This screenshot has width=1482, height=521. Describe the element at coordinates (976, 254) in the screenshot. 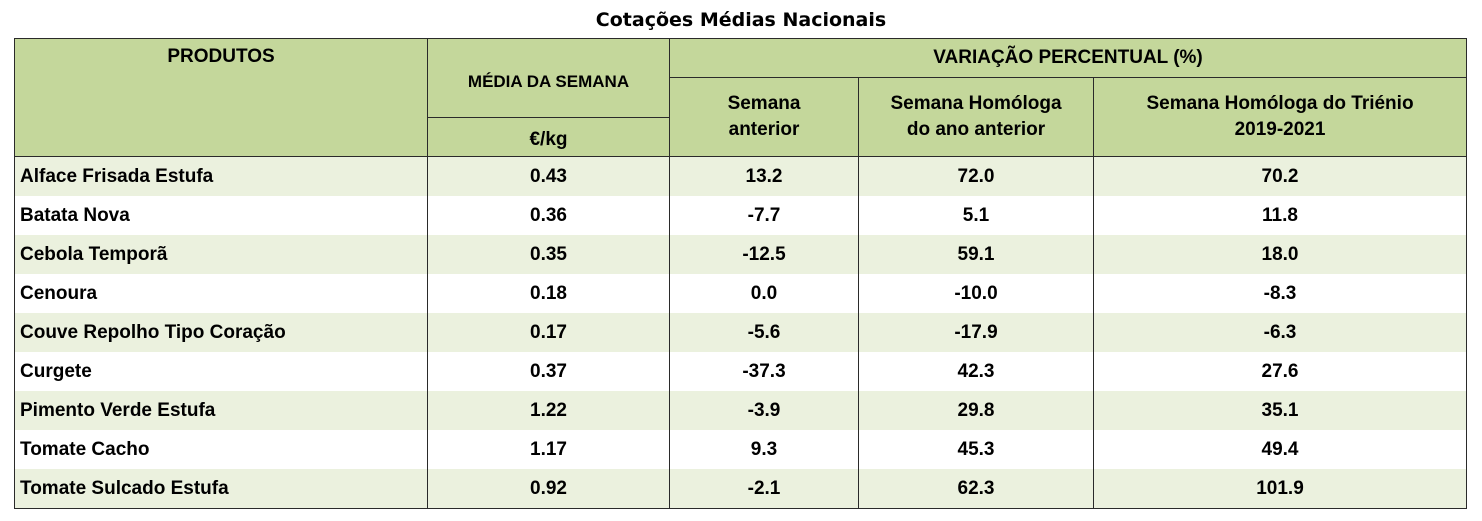

I see `cell-homologa-ano: 59.1` at that location.